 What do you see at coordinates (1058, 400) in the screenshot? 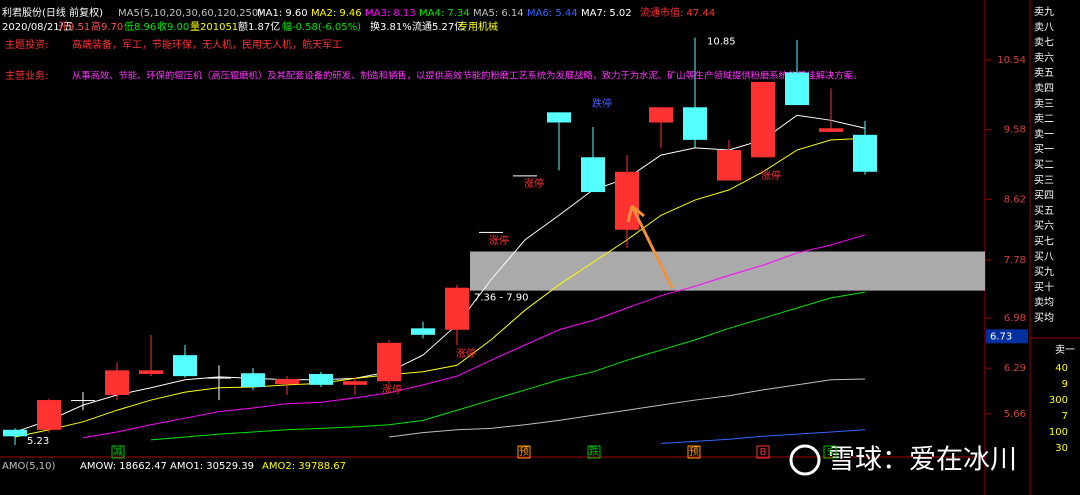
I see `depth-volume: 300` at bounding box center [1058, 400].